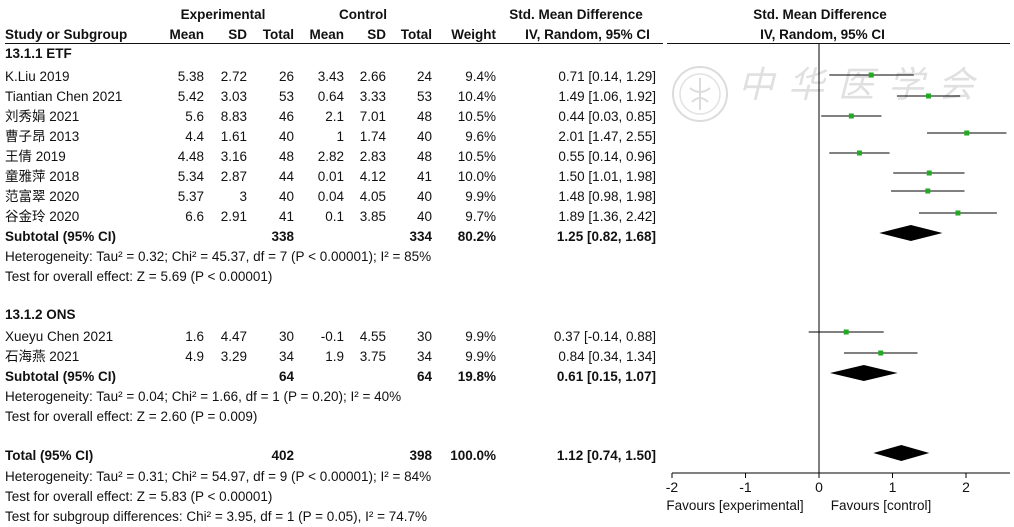 This screenshot has height=527, width=1014. I want to click on total-label: Total (95% CI), so click(49, 455).